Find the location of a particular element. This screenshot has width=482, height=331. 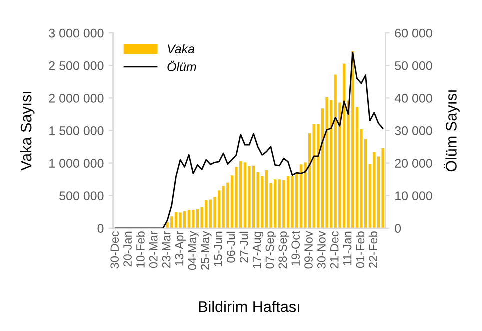

x-tick-label: 28-Sep is located at coordinates (284, 250).